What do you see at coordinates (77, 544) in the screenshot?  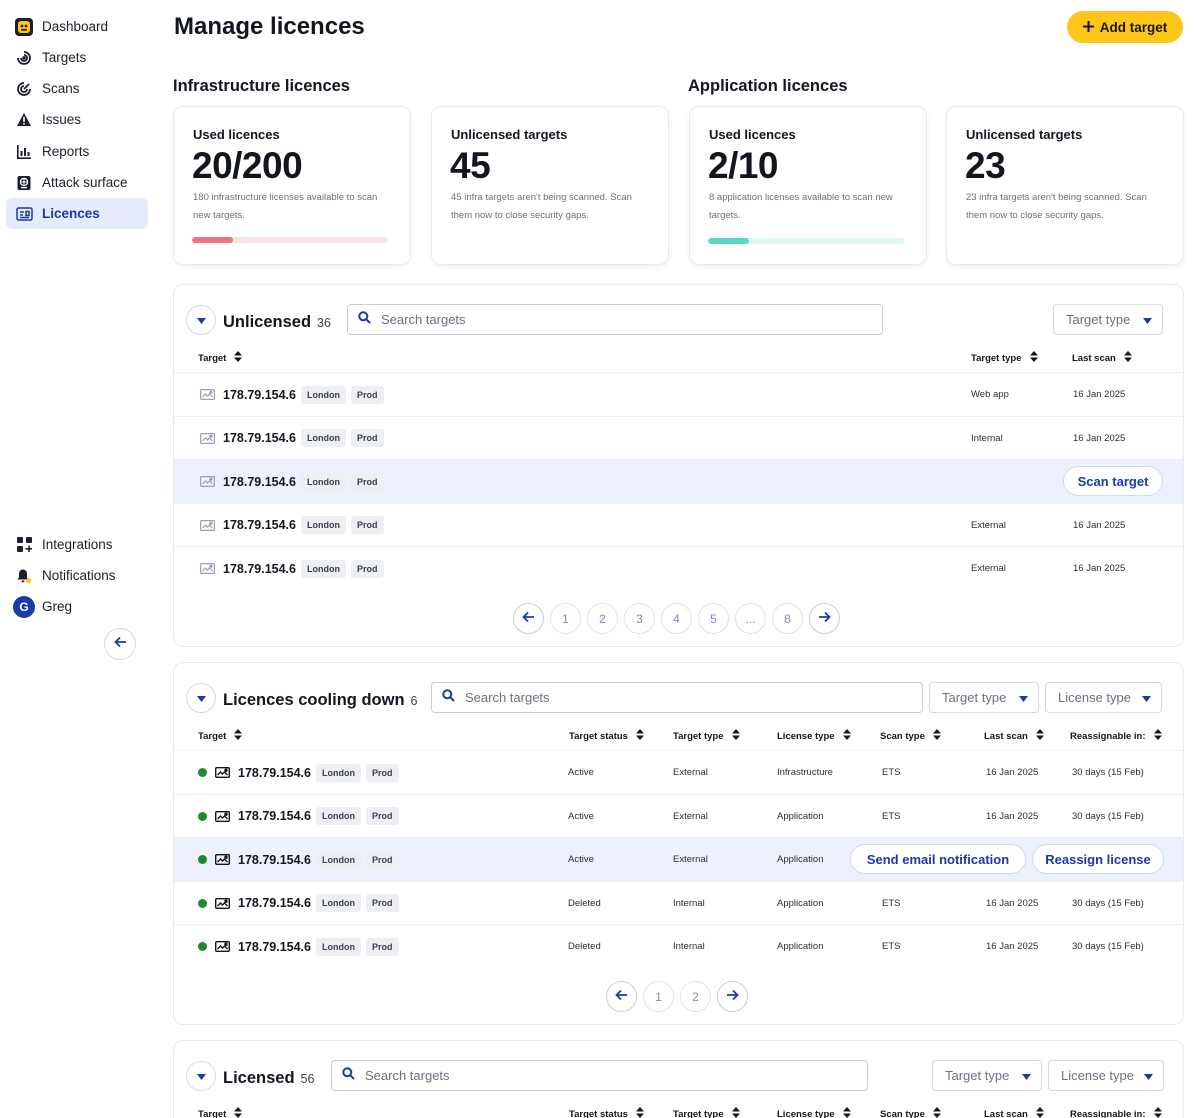 I see `sidebar-item-integrations: Integrations` at bounding box center [77, 544].